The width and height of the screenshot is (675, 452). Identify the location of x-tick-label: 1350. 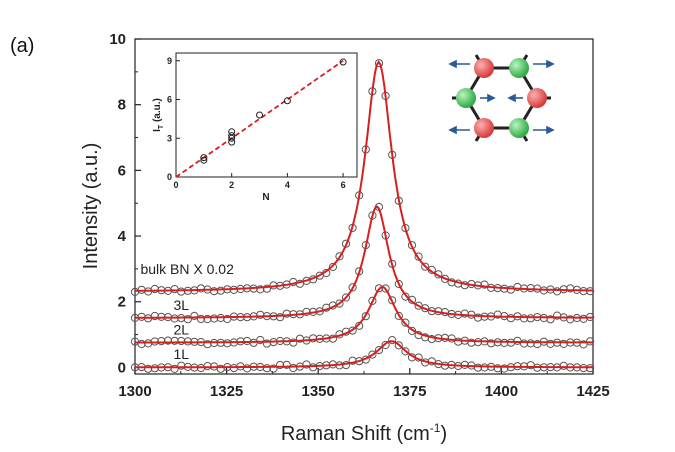
(318, 391).